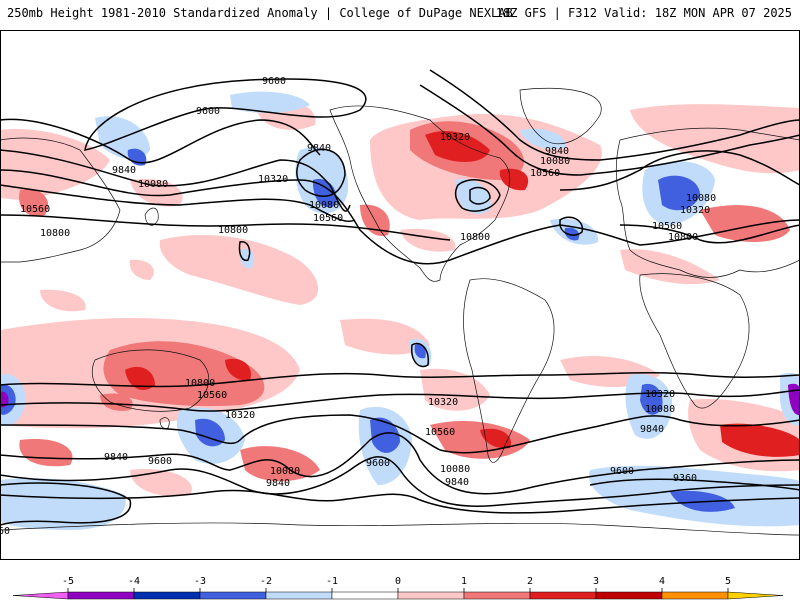 The height and width of the screenshot is (600, 800). Describe the element at coordinates (662, 581) in the screenshot. I see `colorbar-tick-label: 4` at that location.